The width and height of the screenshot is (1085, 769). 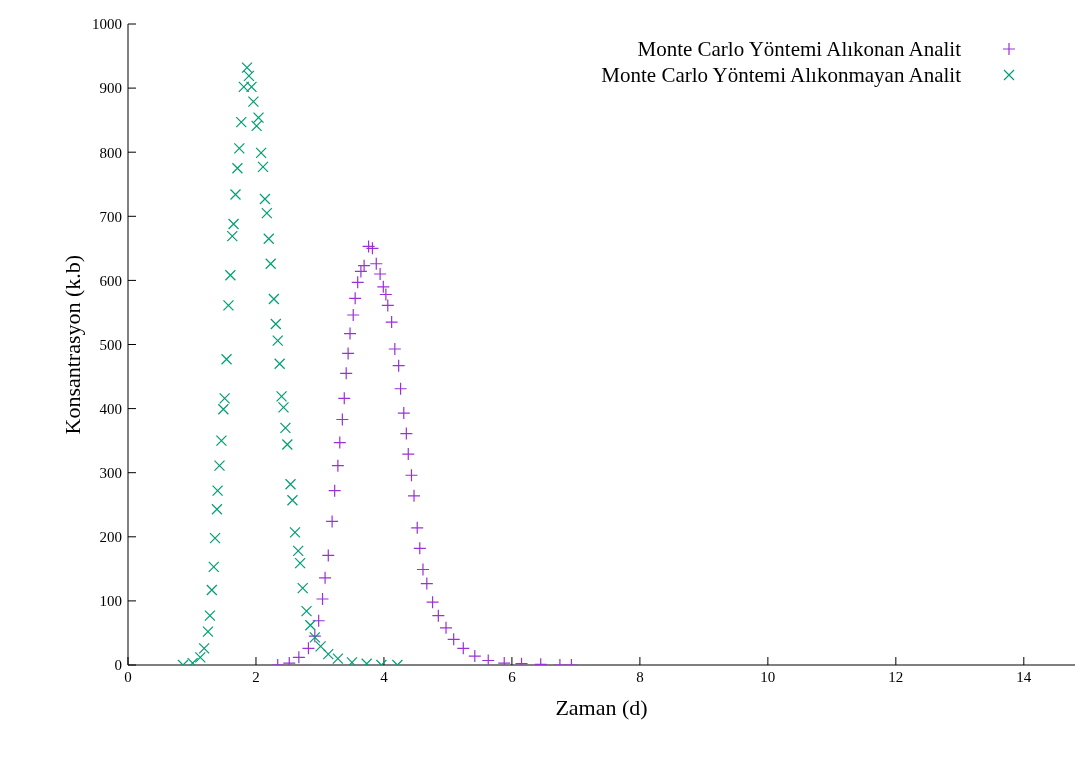 I want to click on y-tick-label: 100, so click(x=110, y=601).